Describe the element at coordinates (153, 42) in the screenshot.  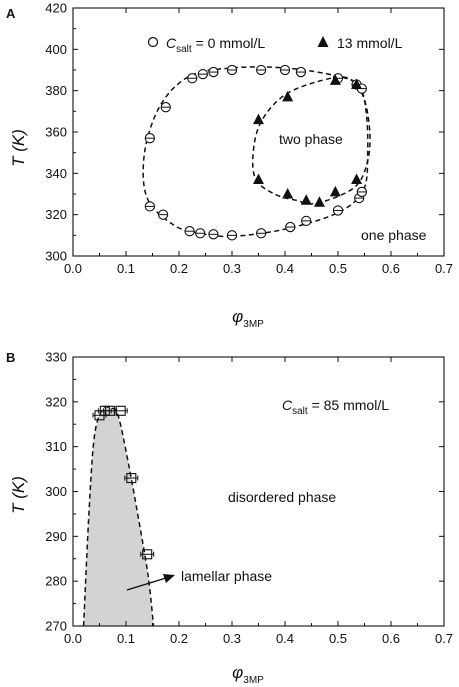
I see `legend-open-circle-marker` at that location.